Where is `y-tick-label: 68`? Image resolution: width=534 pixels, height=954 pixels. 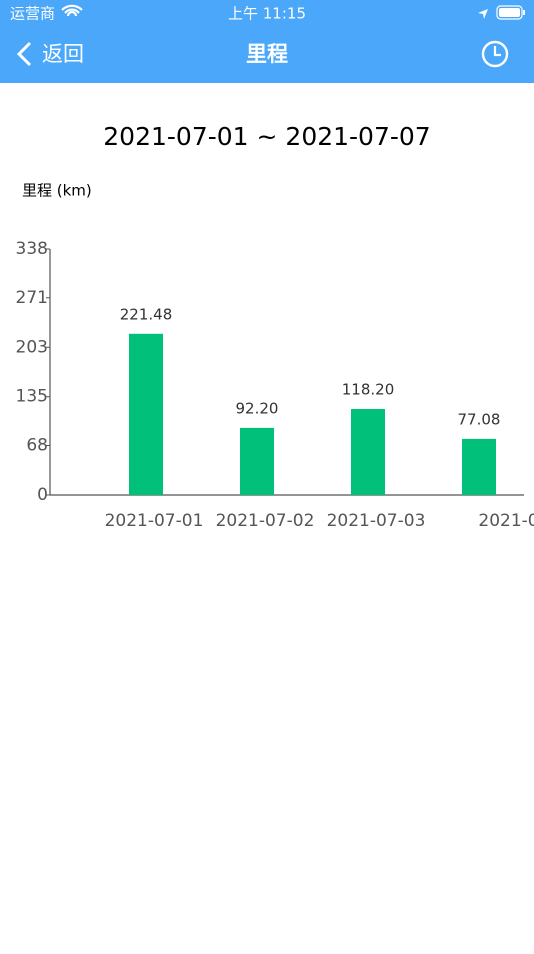
y-tick-label: 68 is located at coordinates (37, 446).